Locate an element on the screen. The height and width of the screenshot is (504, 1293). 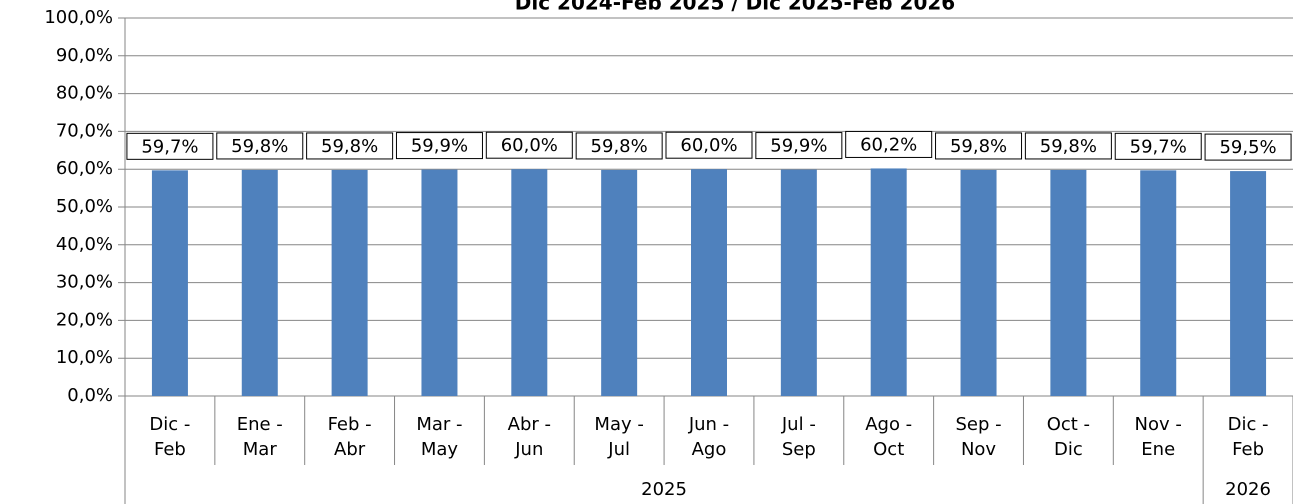
x-tick-label-line: Oct - is located at coordinates (1068, 424).